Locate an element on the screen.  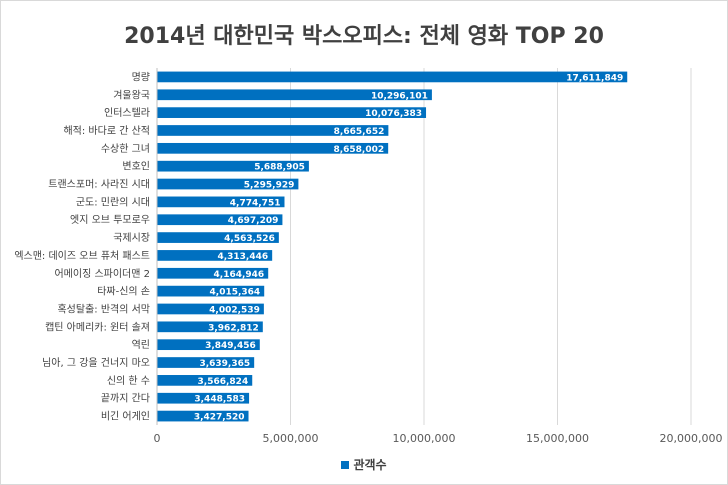
category-label: 님아, 그 강을 건너지 마오 is located at coordinates (96, 363).